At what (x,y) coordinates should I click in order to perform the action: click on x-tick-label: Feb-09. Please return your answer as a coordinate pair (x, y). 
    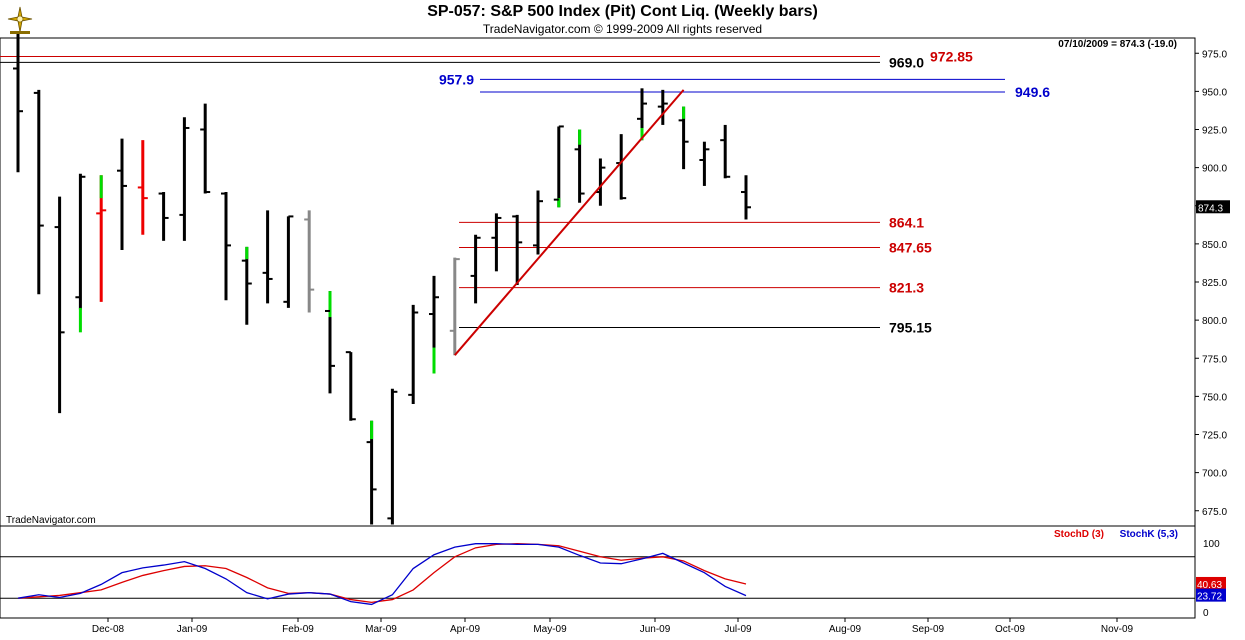
    Looking at the image, I should click on (298, 629).